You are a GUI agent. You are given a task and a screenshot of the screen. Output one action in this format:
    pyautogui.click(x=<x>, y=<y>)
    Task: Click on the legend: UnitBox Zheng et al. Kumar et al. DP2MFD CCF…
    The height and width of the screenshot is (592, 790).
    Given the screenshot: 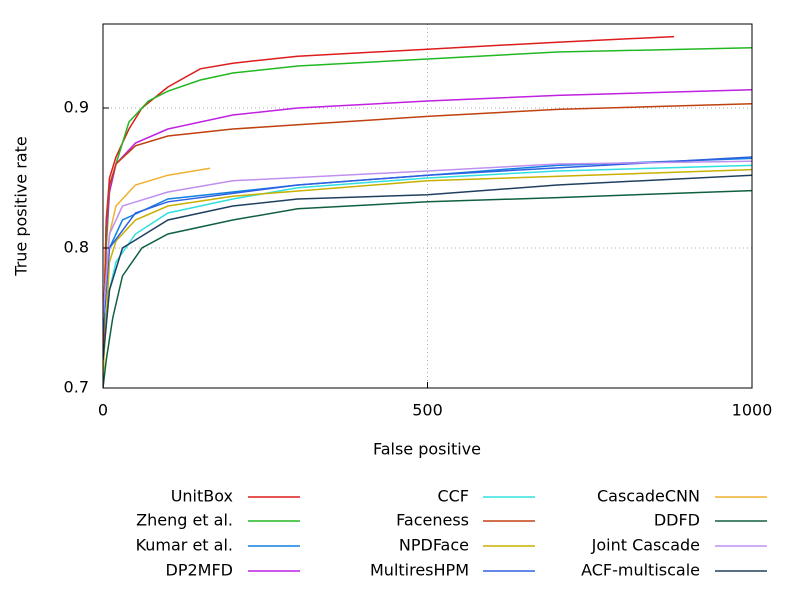 What is the action you would take?
    pyautogui.click(x=451, y=533)
    